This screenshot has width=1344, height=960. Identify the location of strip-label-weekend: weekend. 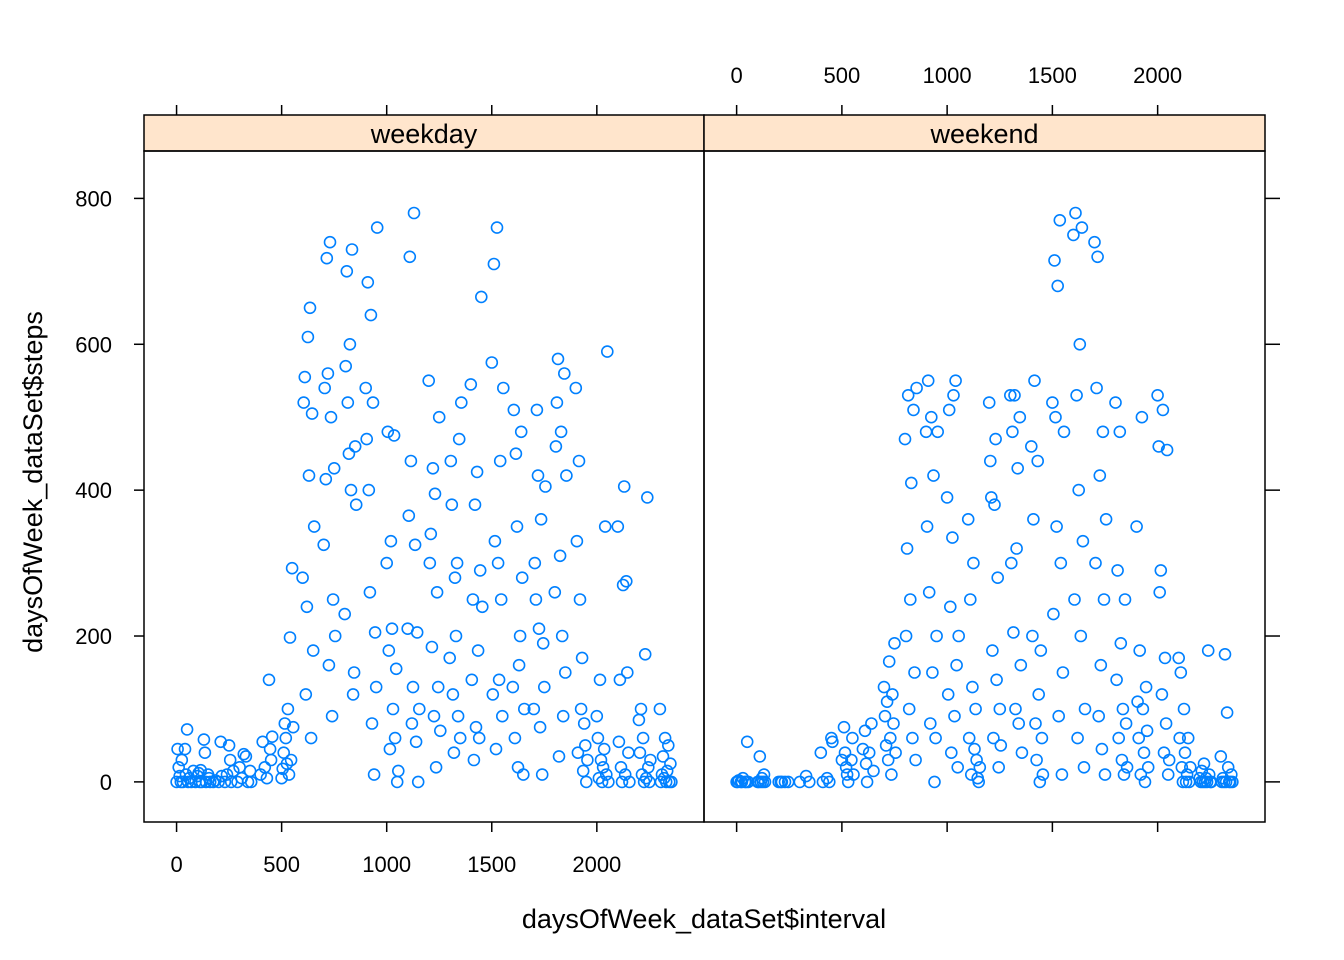
(983, 134).